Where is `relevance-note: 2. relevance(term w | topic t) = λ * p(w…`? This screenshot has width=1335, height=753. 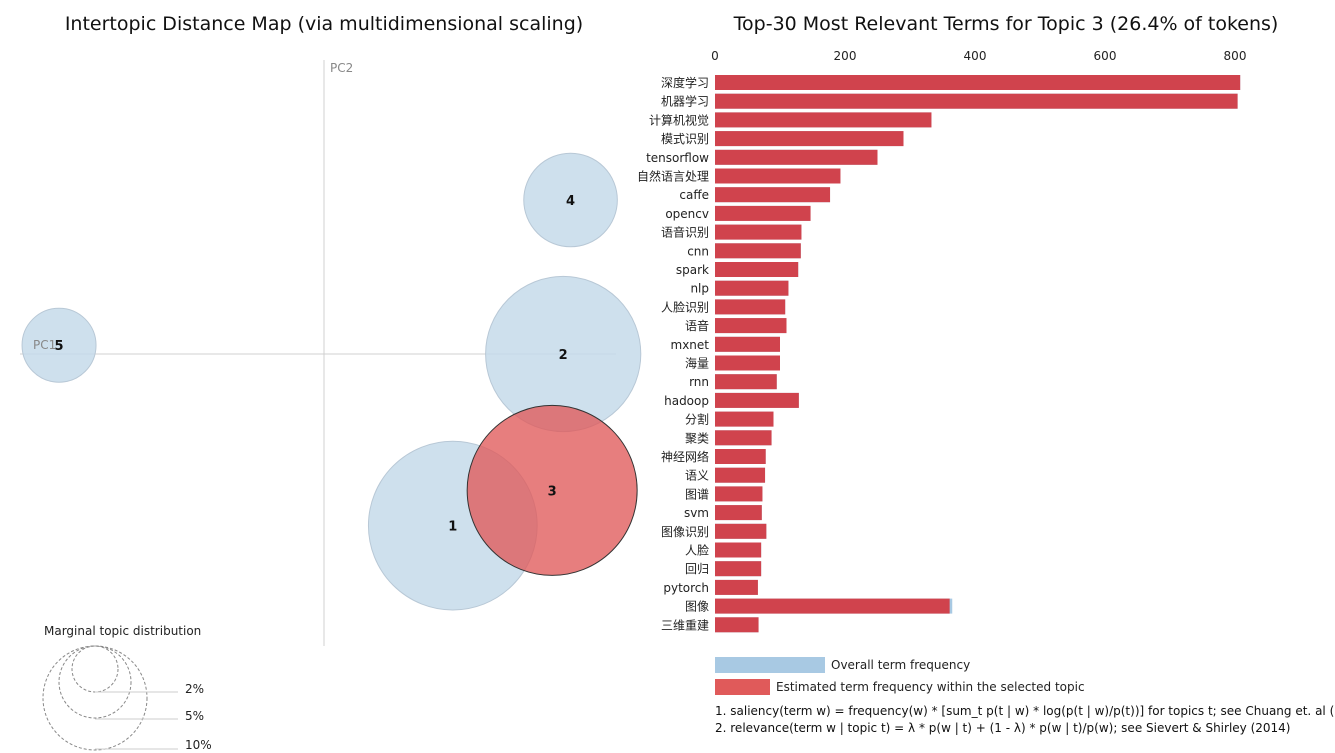 relevance-note: 2. relevance(term w | topic t) = λ * p(w… is located at coordinates (1002, 728).